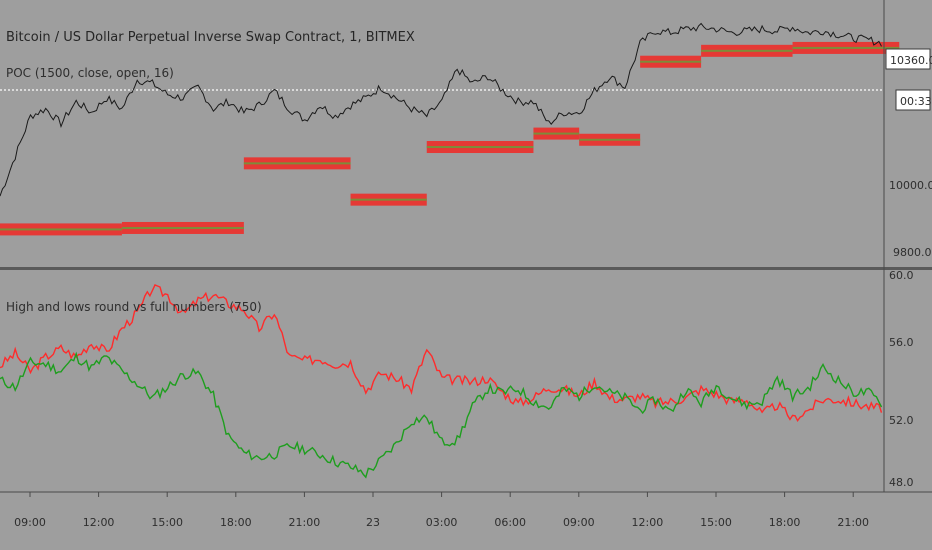  Describe the element at coordinates (912, 252) in the screenshot. I see `price-tick: 9800.0` at that location.